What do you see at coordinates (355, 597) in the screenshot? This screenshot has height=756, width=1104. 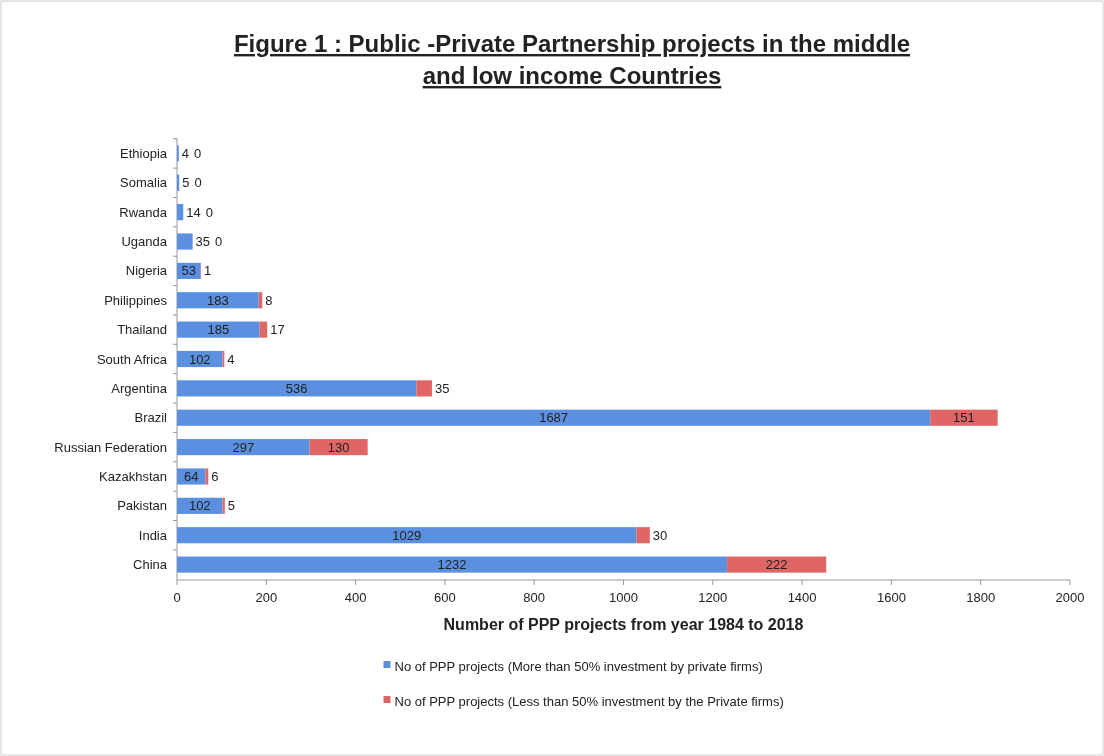 I see `x-tick-label: 400` at bounding box center [355, 597].